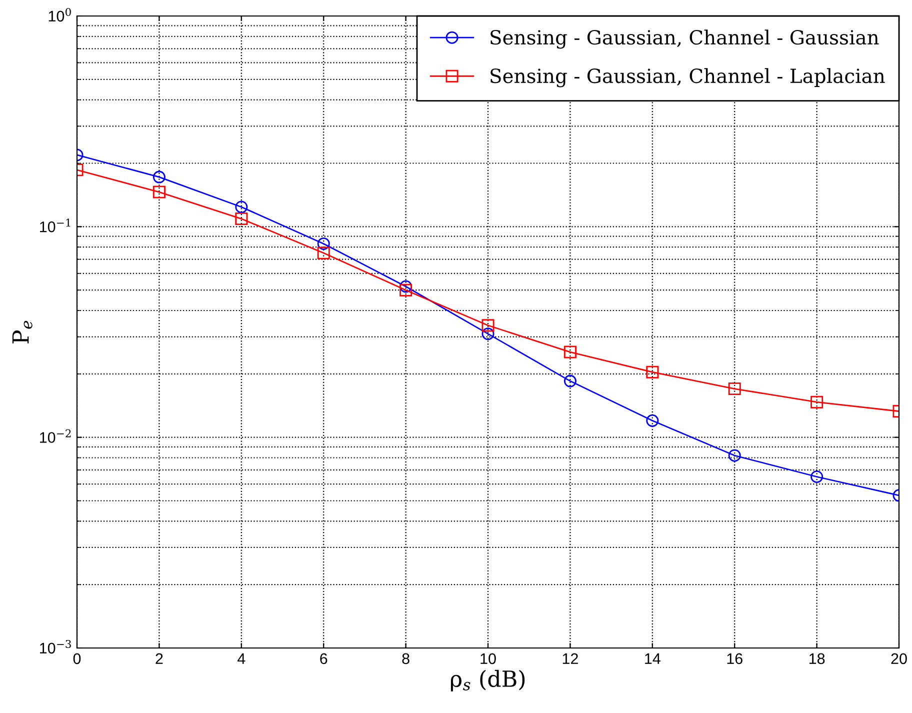  Describe the element at coordinates (55, 225) in the screenshot. I see `y-tick-label: 10$^{−1}$` at that location.